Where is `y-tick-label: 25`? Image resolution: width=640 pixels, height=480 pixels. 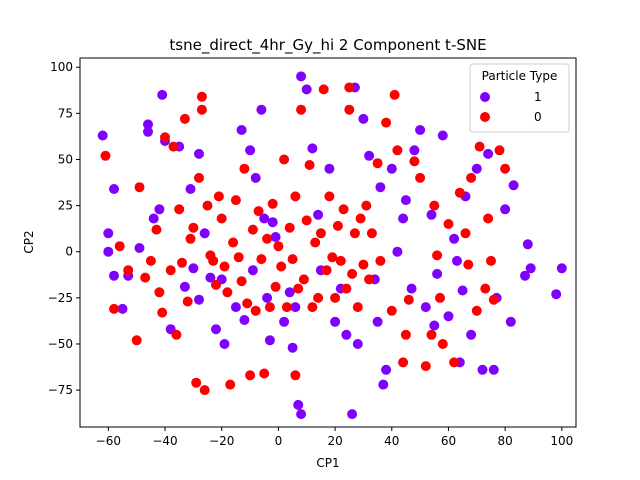 y-tick-label: 25 is located at coordinates (65, 206).